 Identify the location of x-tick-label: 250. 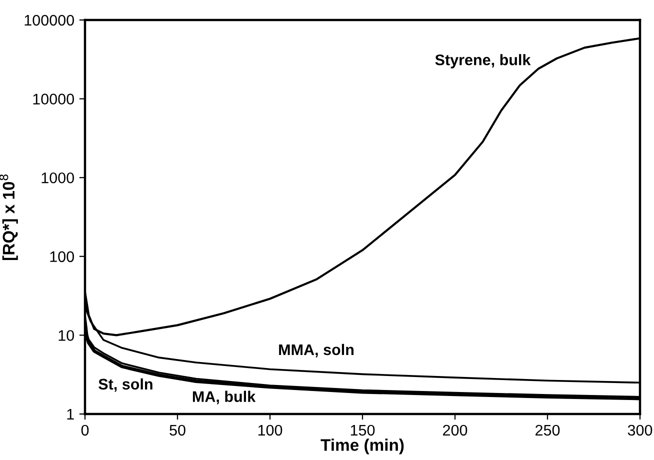
(548, 430).